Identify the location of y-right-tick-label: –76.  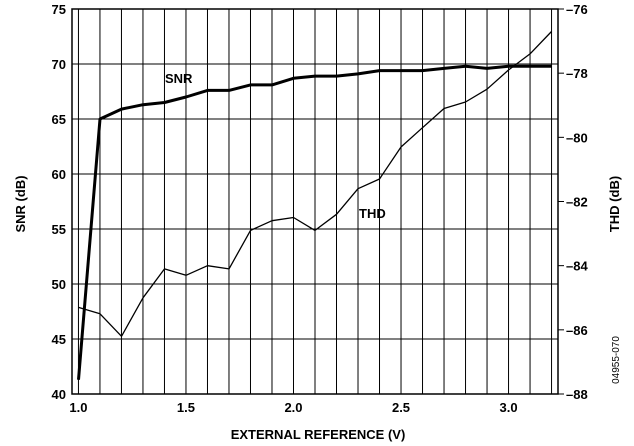
(577, 9).